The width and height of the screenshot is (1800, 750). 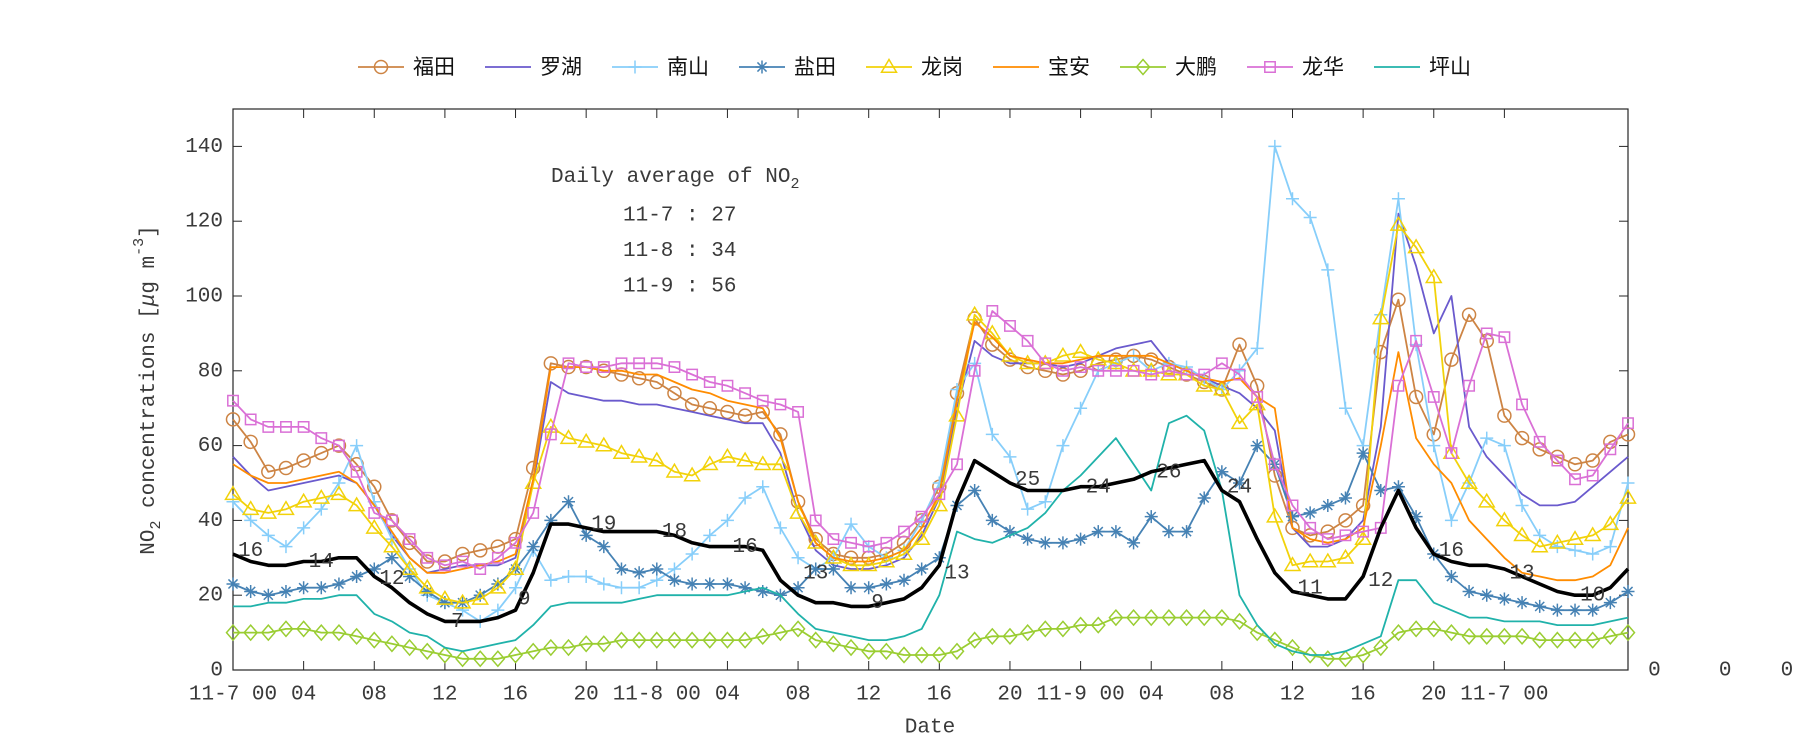 I want to click on annotation: 24, so click(x=1098, y=487).